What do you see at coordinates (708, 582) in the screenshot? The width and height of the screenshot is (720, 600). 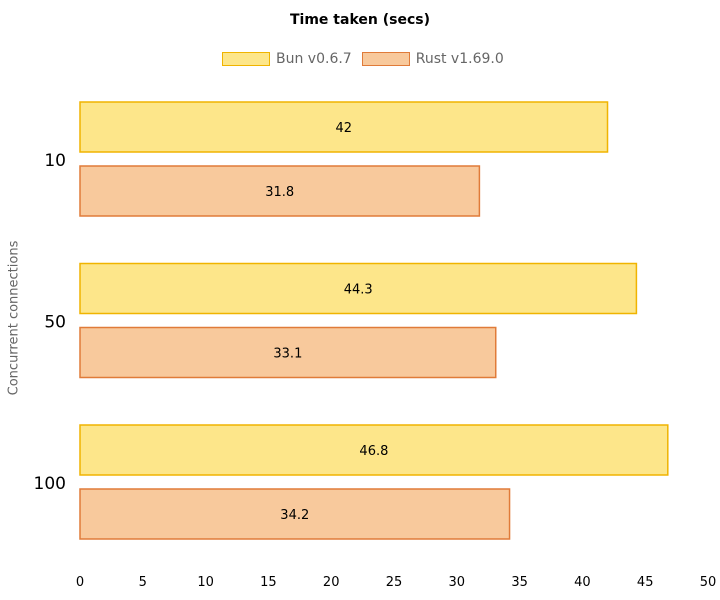 I see `x-tick-label: 50` at bounding box center [708, 582].